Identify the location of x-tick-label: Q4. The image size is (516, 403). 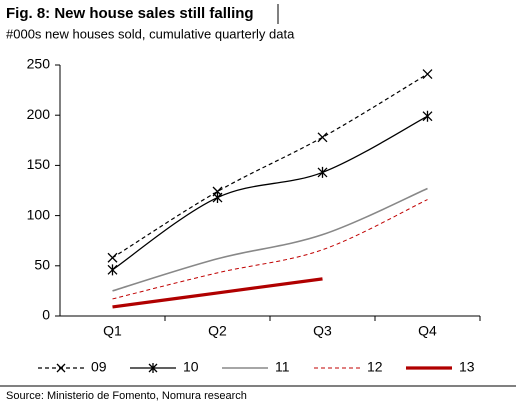
(427, 331).